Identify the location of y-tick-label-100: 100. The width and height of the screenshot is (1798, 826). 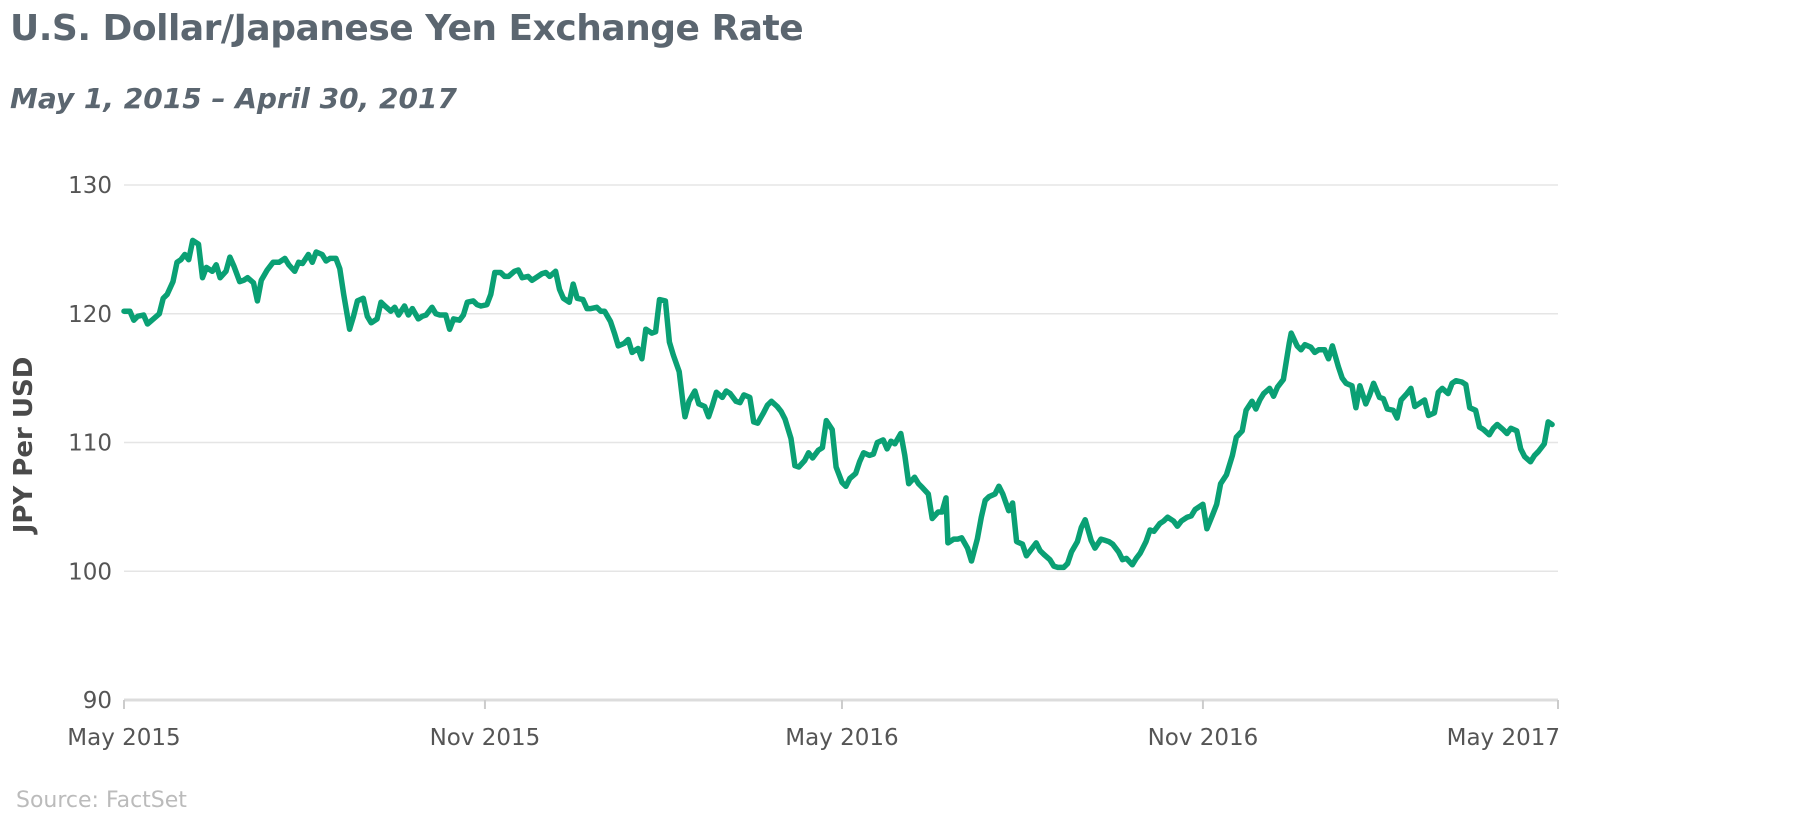
(90, 572).